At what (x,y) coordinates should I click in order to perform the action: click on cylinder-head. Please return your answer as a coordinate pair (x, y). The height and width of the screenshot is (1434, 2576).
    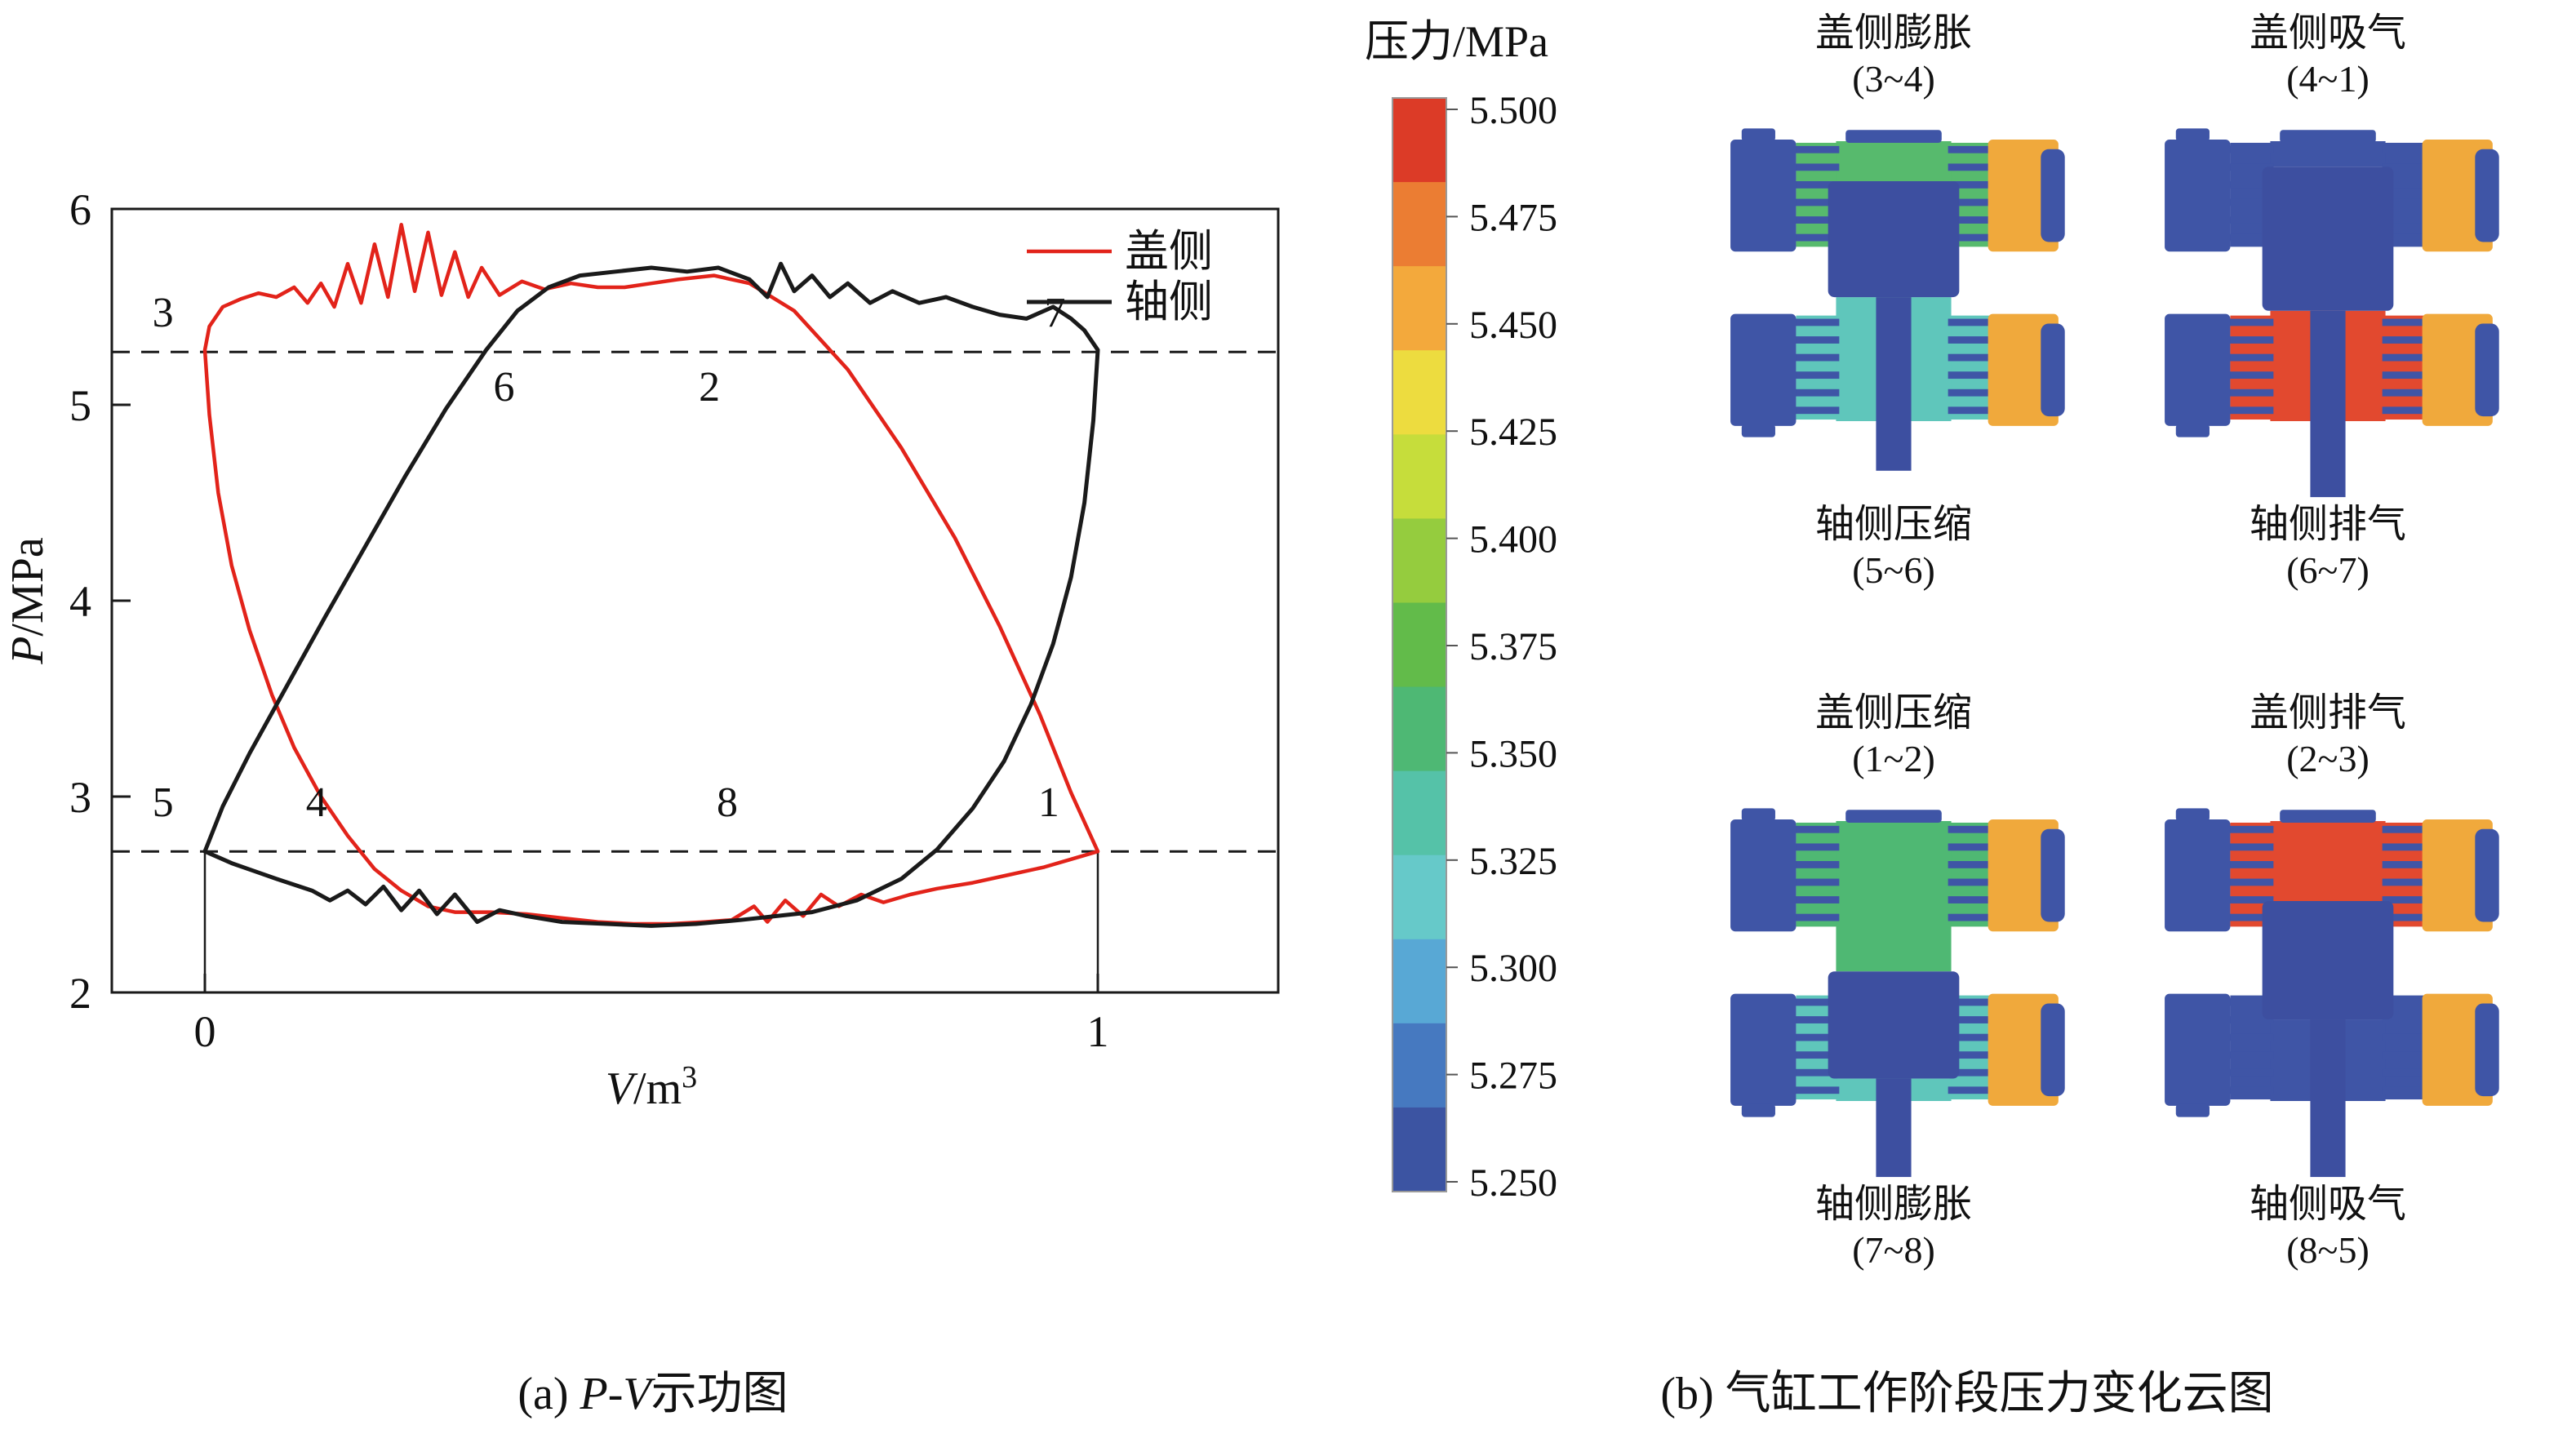
    Looking at the image, I should click on (2328, 136).